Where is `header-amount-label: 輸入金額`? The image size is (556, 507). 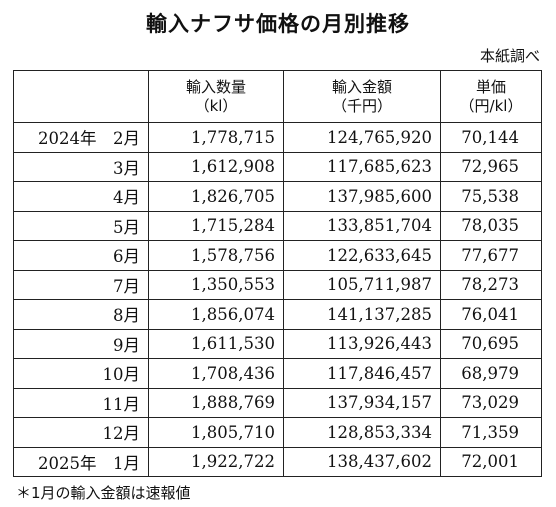
header-amount-label: 輸入金額 is located at coordinates (361, 86).